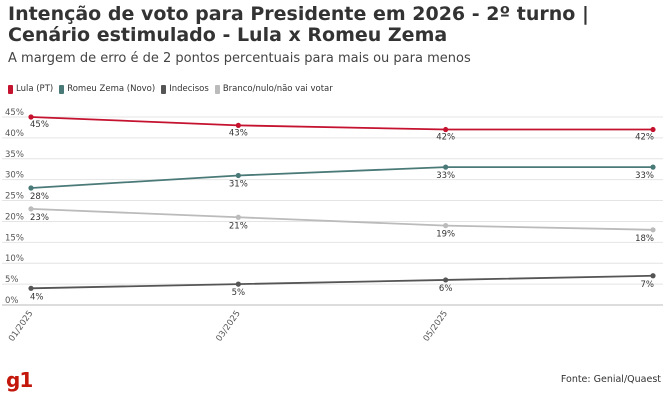 This screenshot has height=401, width=669. Describe the element at coordinates (445, 235) in the screenshot. I see `data-label: 19%` at that location.